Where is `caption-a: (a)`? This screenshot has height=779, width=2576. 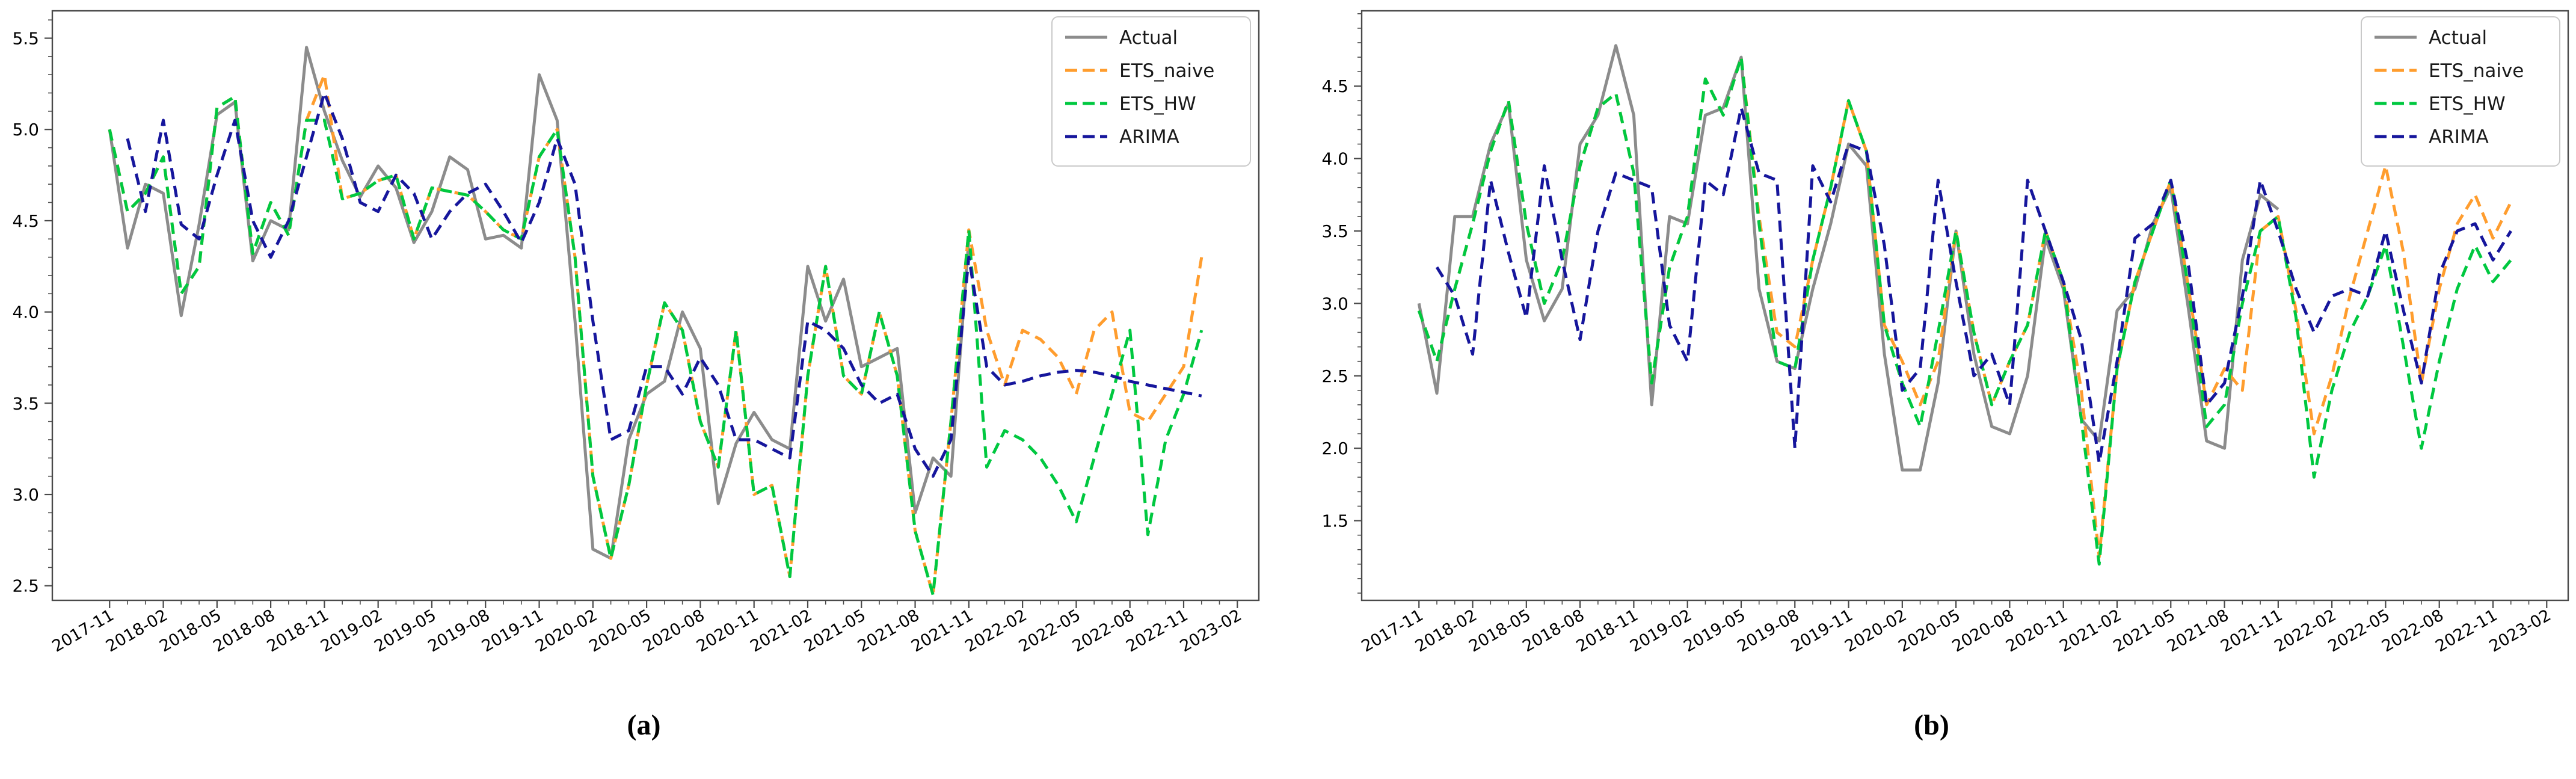
caption-a: (a) is located at coordinates (644, 725).